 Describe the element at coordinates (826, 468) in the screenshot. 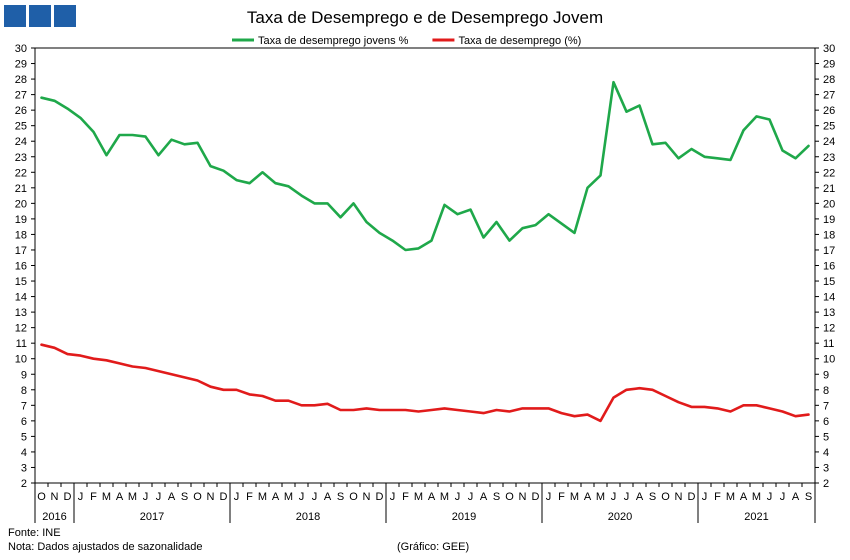

I see `y-tick-label-right: 3` at that location.